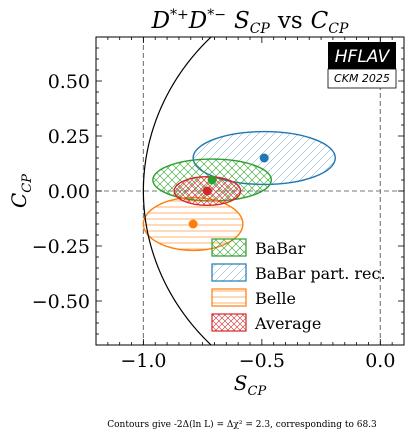  Describe the element at coordinates (229, 297) in the screenshot. I see `legend-swatch-belle` at that location.